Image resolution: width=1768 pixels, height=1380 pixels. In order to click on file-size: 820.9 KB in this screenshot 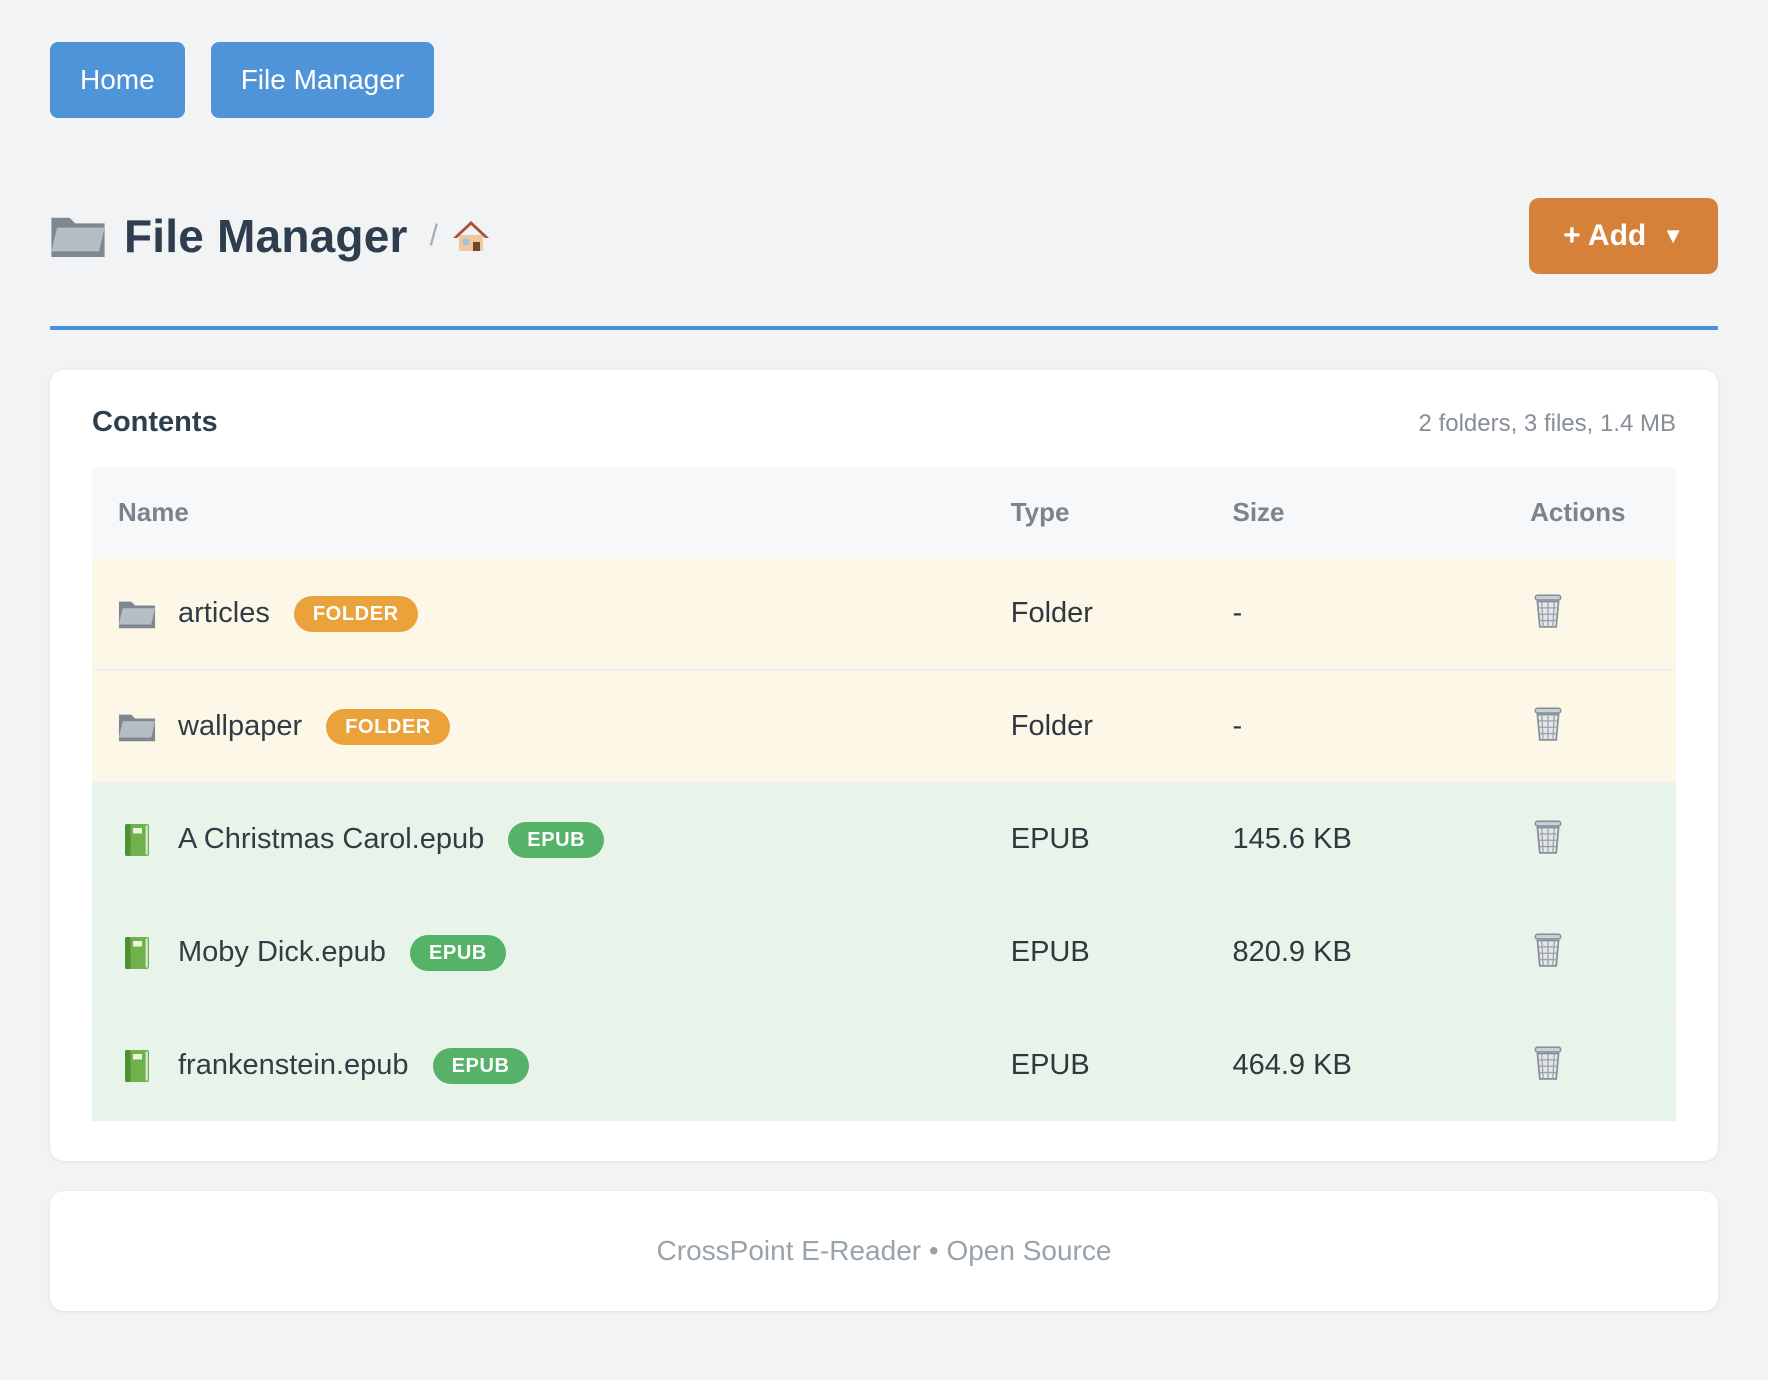, I will do `click(1292, 952)`.